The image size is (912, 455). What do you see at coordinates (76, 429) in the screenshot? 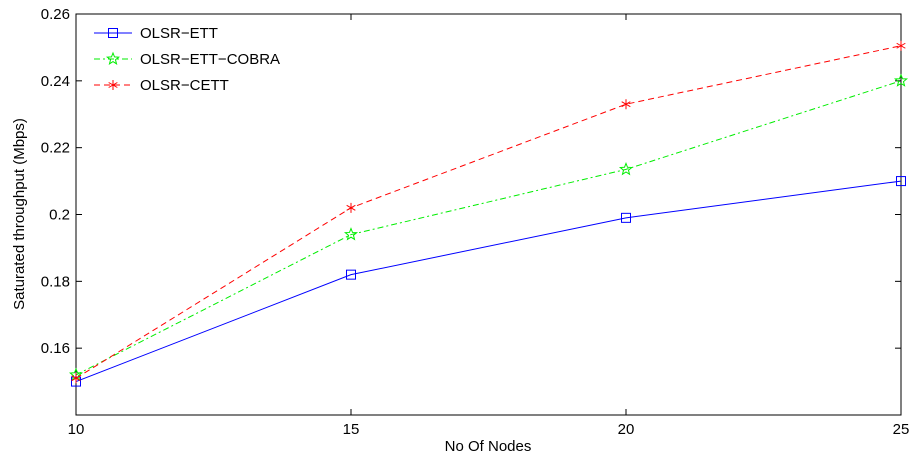
I see `x-tick-label: 10` at bounding box center [76, 429].